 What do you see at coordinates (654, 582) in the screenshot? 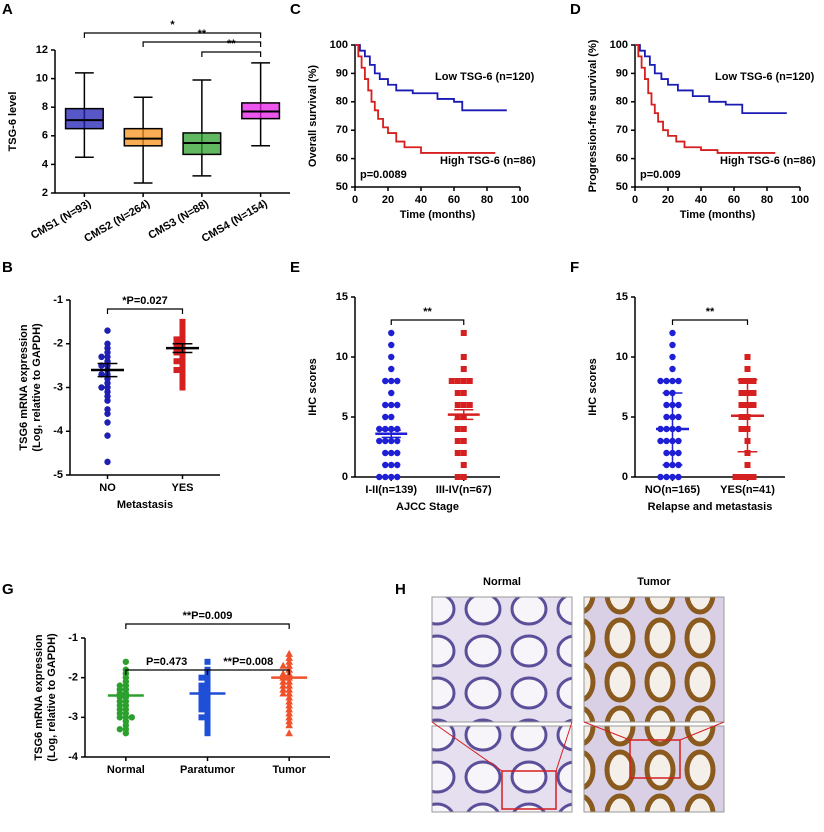
I see `column-label: Tumor` at bounding box center [654, 582].